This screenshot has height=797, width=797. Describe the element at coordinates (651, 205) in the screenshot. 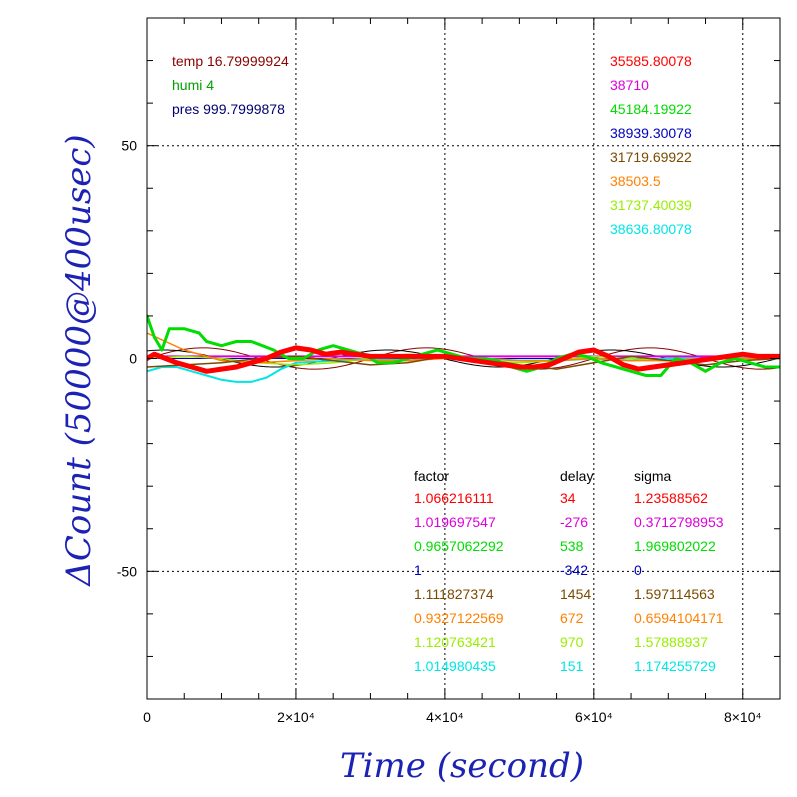

I see `series-mean-label-6: 31737.40039` at that location.